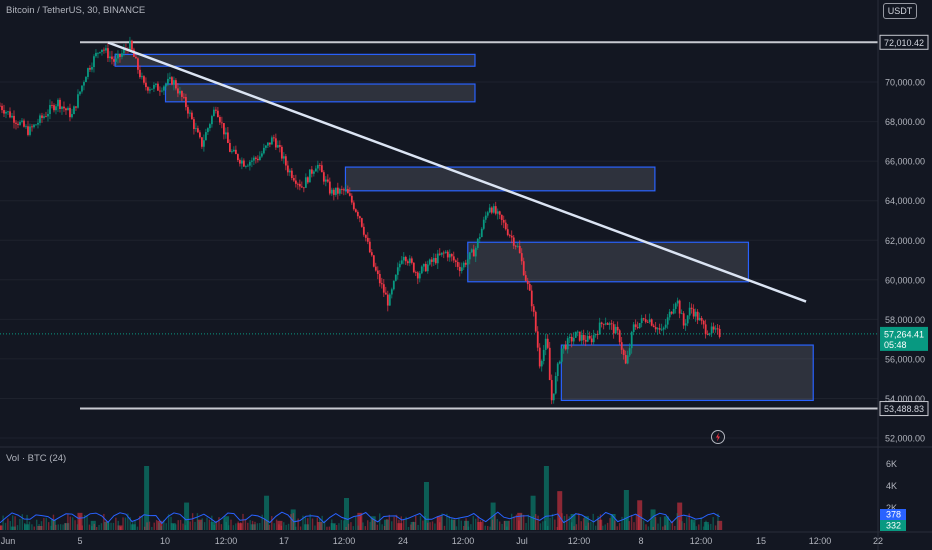 This screenshot has width=932, height=550. I want to click on volume-value-label: 378, so click(893, 515).